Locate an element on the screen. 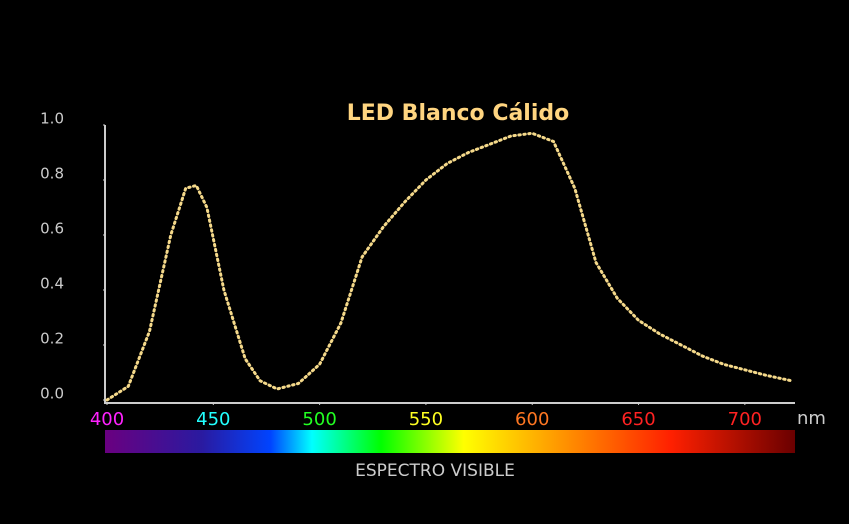  x-axis-label: nm is located at coordinates (811, 418).